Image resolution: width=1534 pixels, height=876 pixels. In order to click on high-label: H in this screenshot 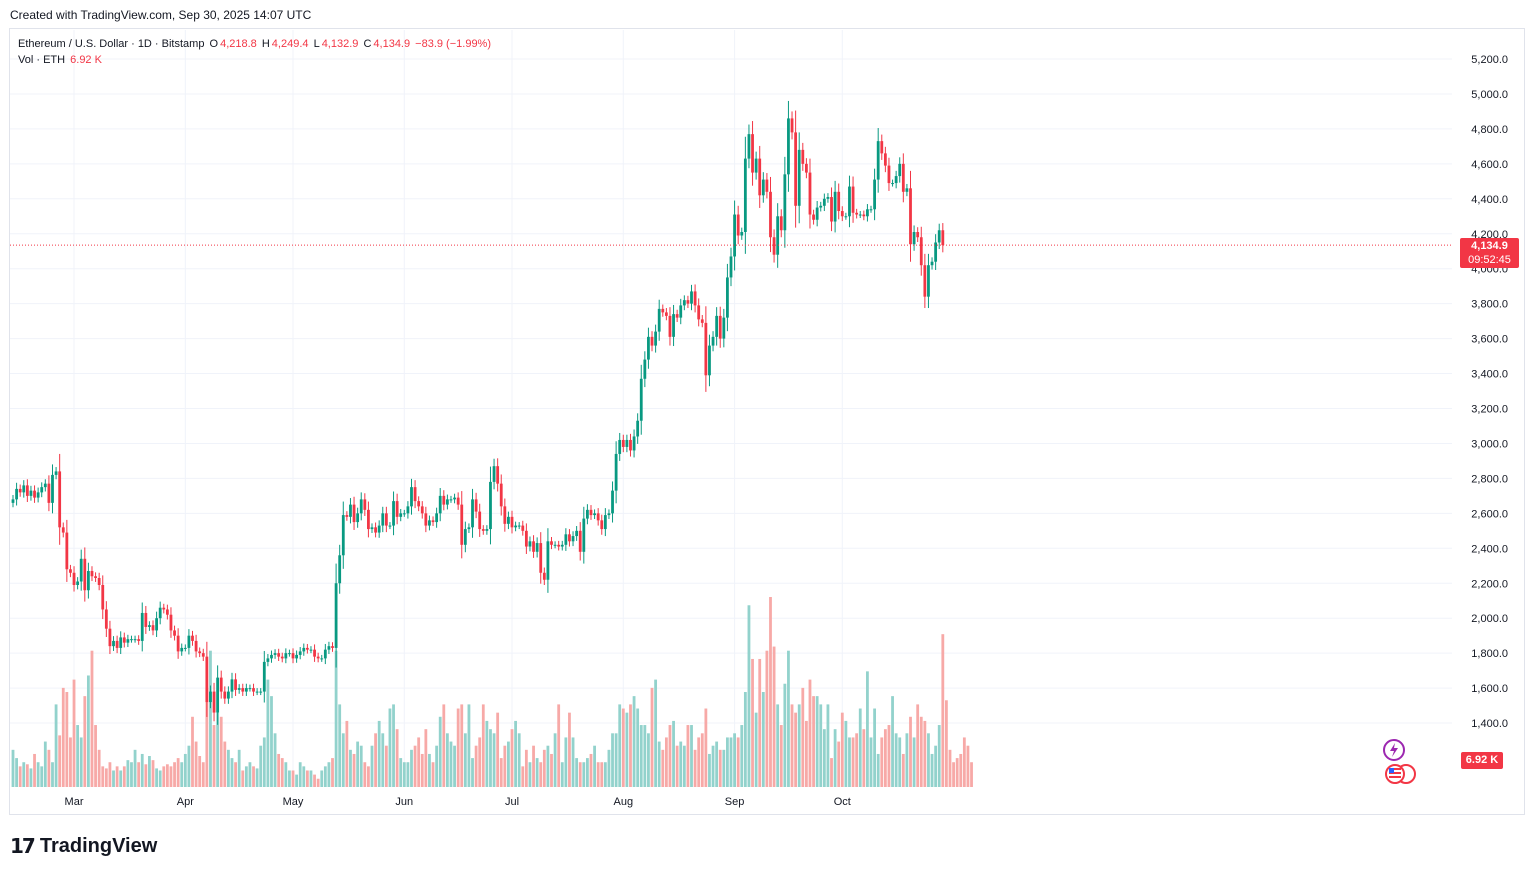, I will do `click(265, 44)`.